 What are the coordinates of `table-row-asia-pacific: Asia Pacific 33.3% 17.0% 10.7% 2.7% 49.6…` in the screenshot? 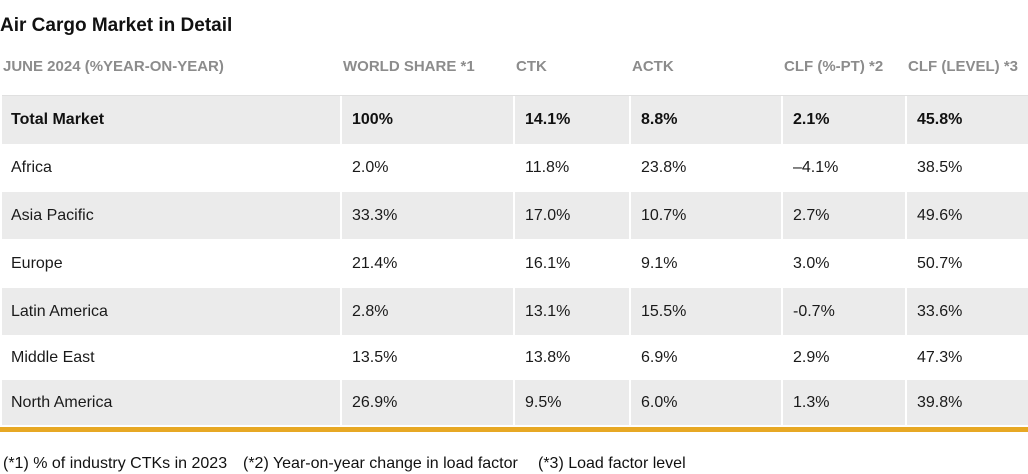 It's located at (515, 215).